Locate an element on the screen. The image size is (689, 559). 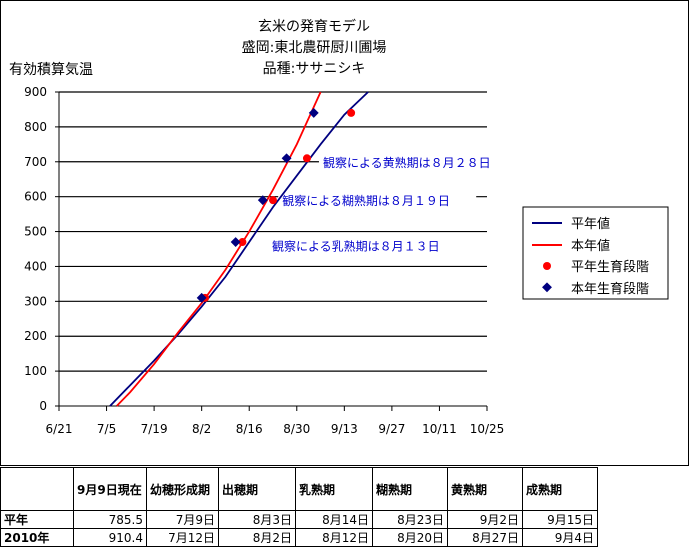
legend-label-current: 本年値 is located at coordinates (590, 246).